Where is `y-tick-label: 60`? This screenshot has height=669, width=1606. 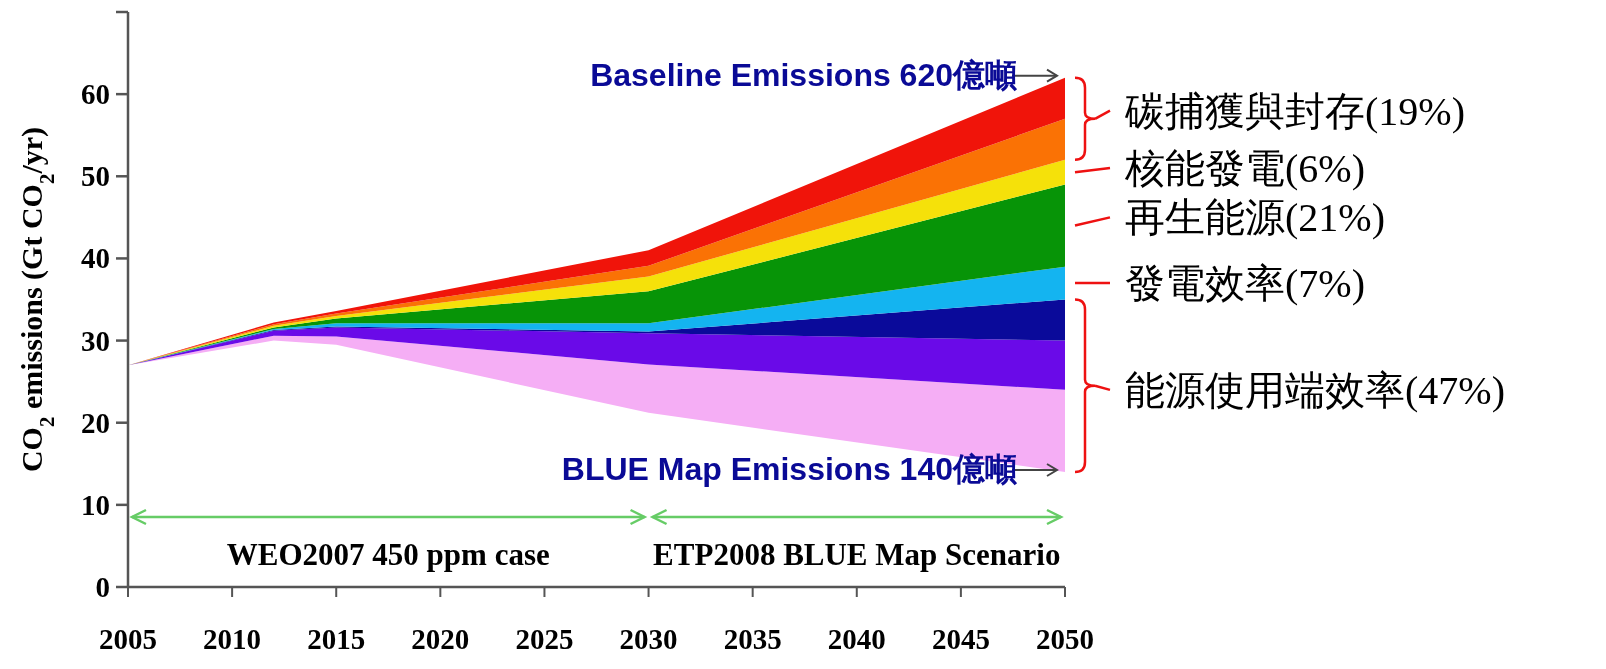 y-tick-label: 60 is located at coordinates (95, 94).